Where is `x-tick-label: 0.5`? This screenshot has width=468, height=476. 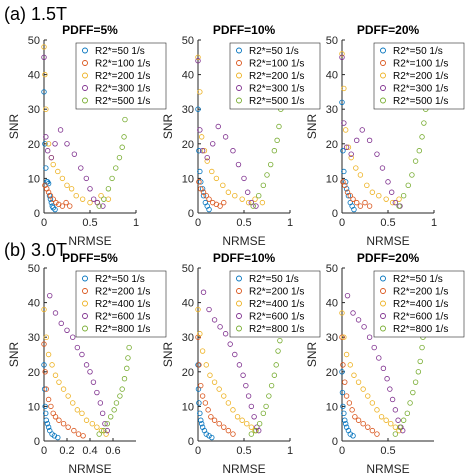 x-tick-label: 0.5 is located at coordinates (387, 451).